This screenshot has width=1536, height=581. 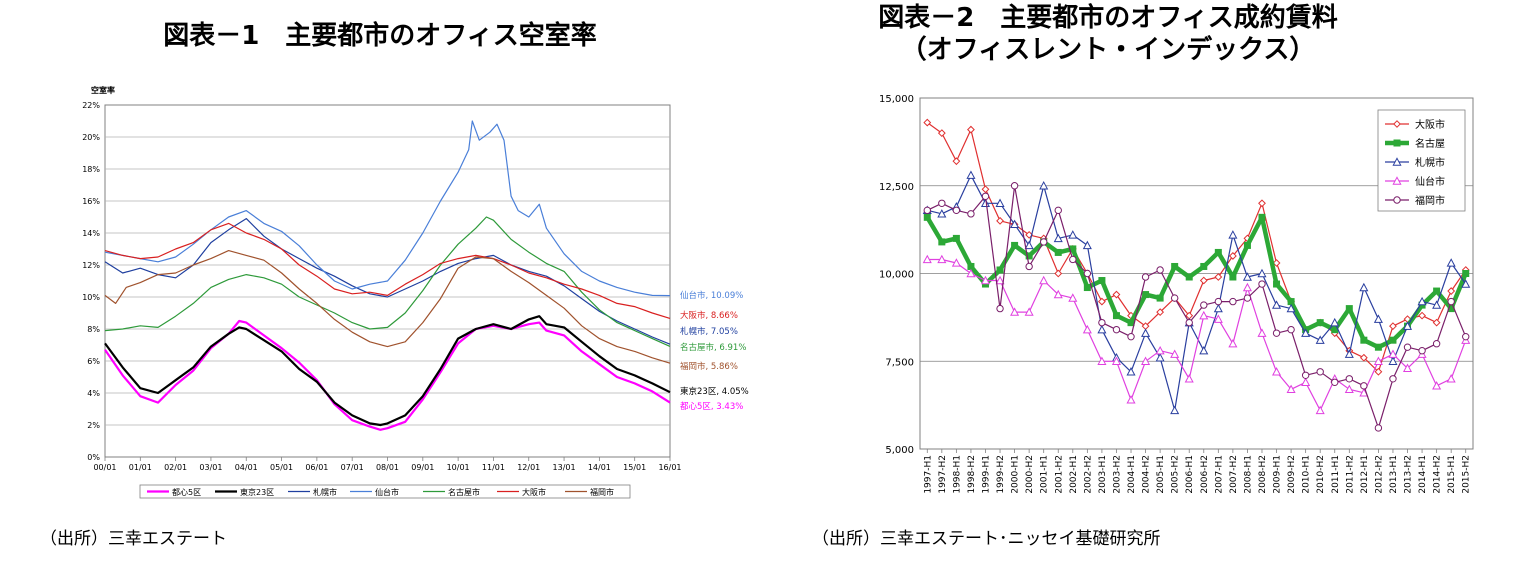 What do you see at coordinates (1205, 474) in the screenshot?
I see `x-tick-label: 2006-H2` at bounding box center [1205, 474].